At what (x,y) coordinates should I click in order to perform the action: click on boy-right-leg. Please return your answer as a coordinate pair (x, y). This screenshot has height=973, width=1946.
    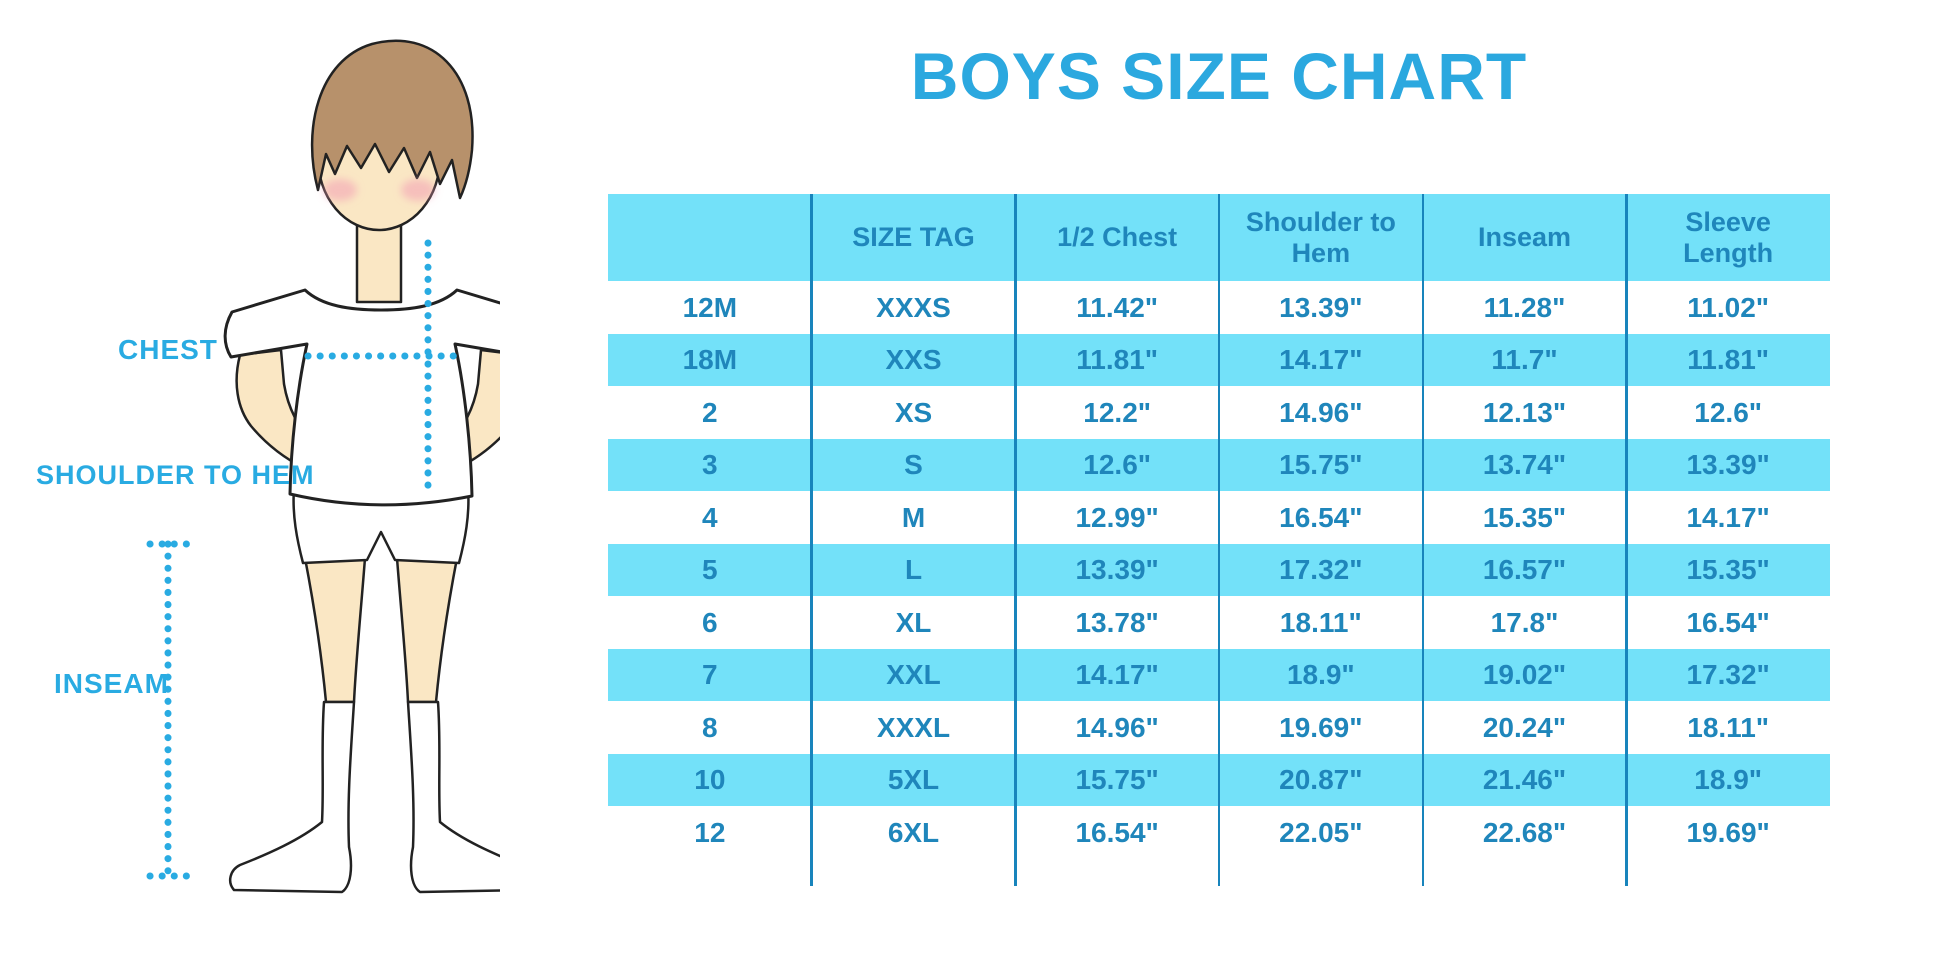
    Looking at the image, I should click on (427, 630).